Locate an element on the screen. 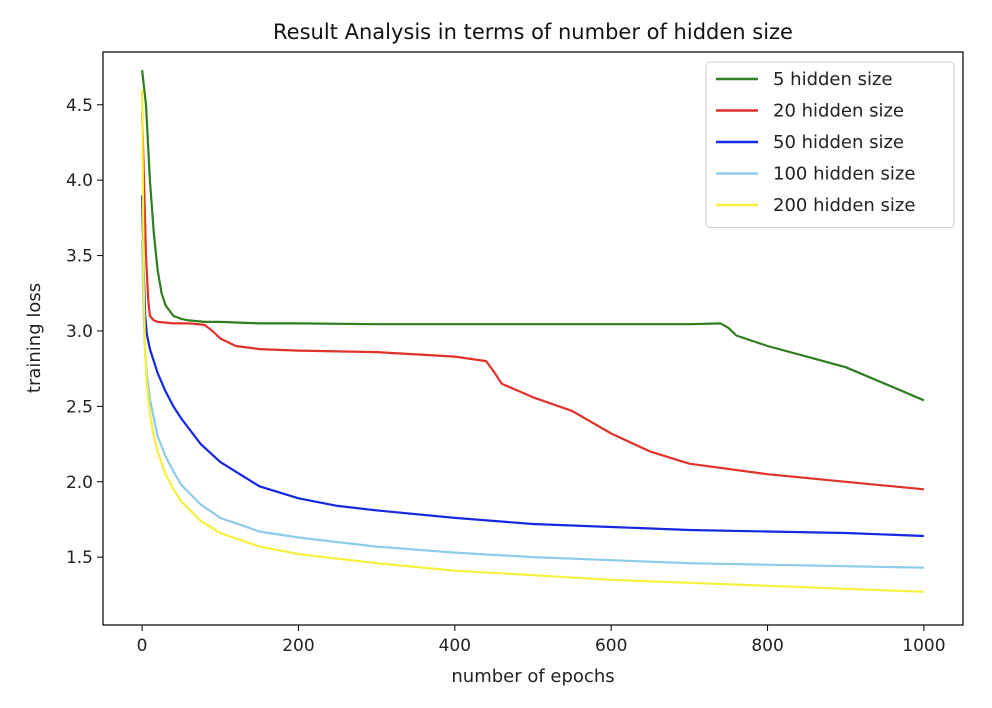  legend-label: 5 hidden size is located at coordinates (833, 79).